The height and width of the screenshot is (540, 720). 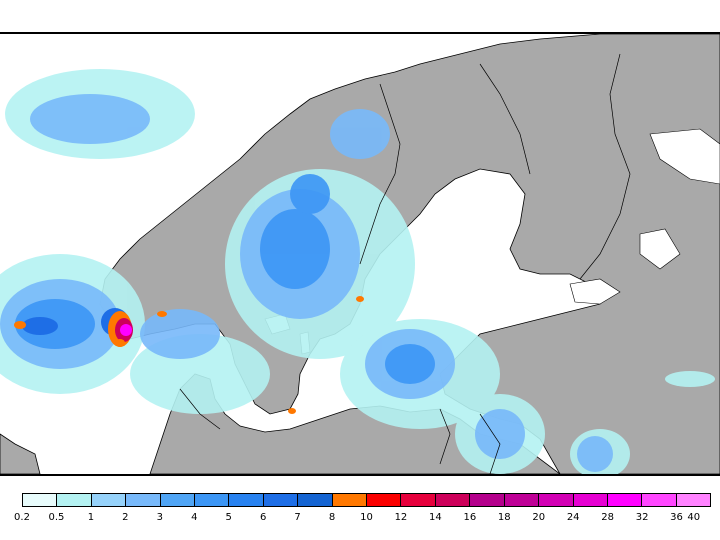 What do you see at coordinates (20, 453) in the screenshot?
I see `land-britain` at bounding box center [20, 453].